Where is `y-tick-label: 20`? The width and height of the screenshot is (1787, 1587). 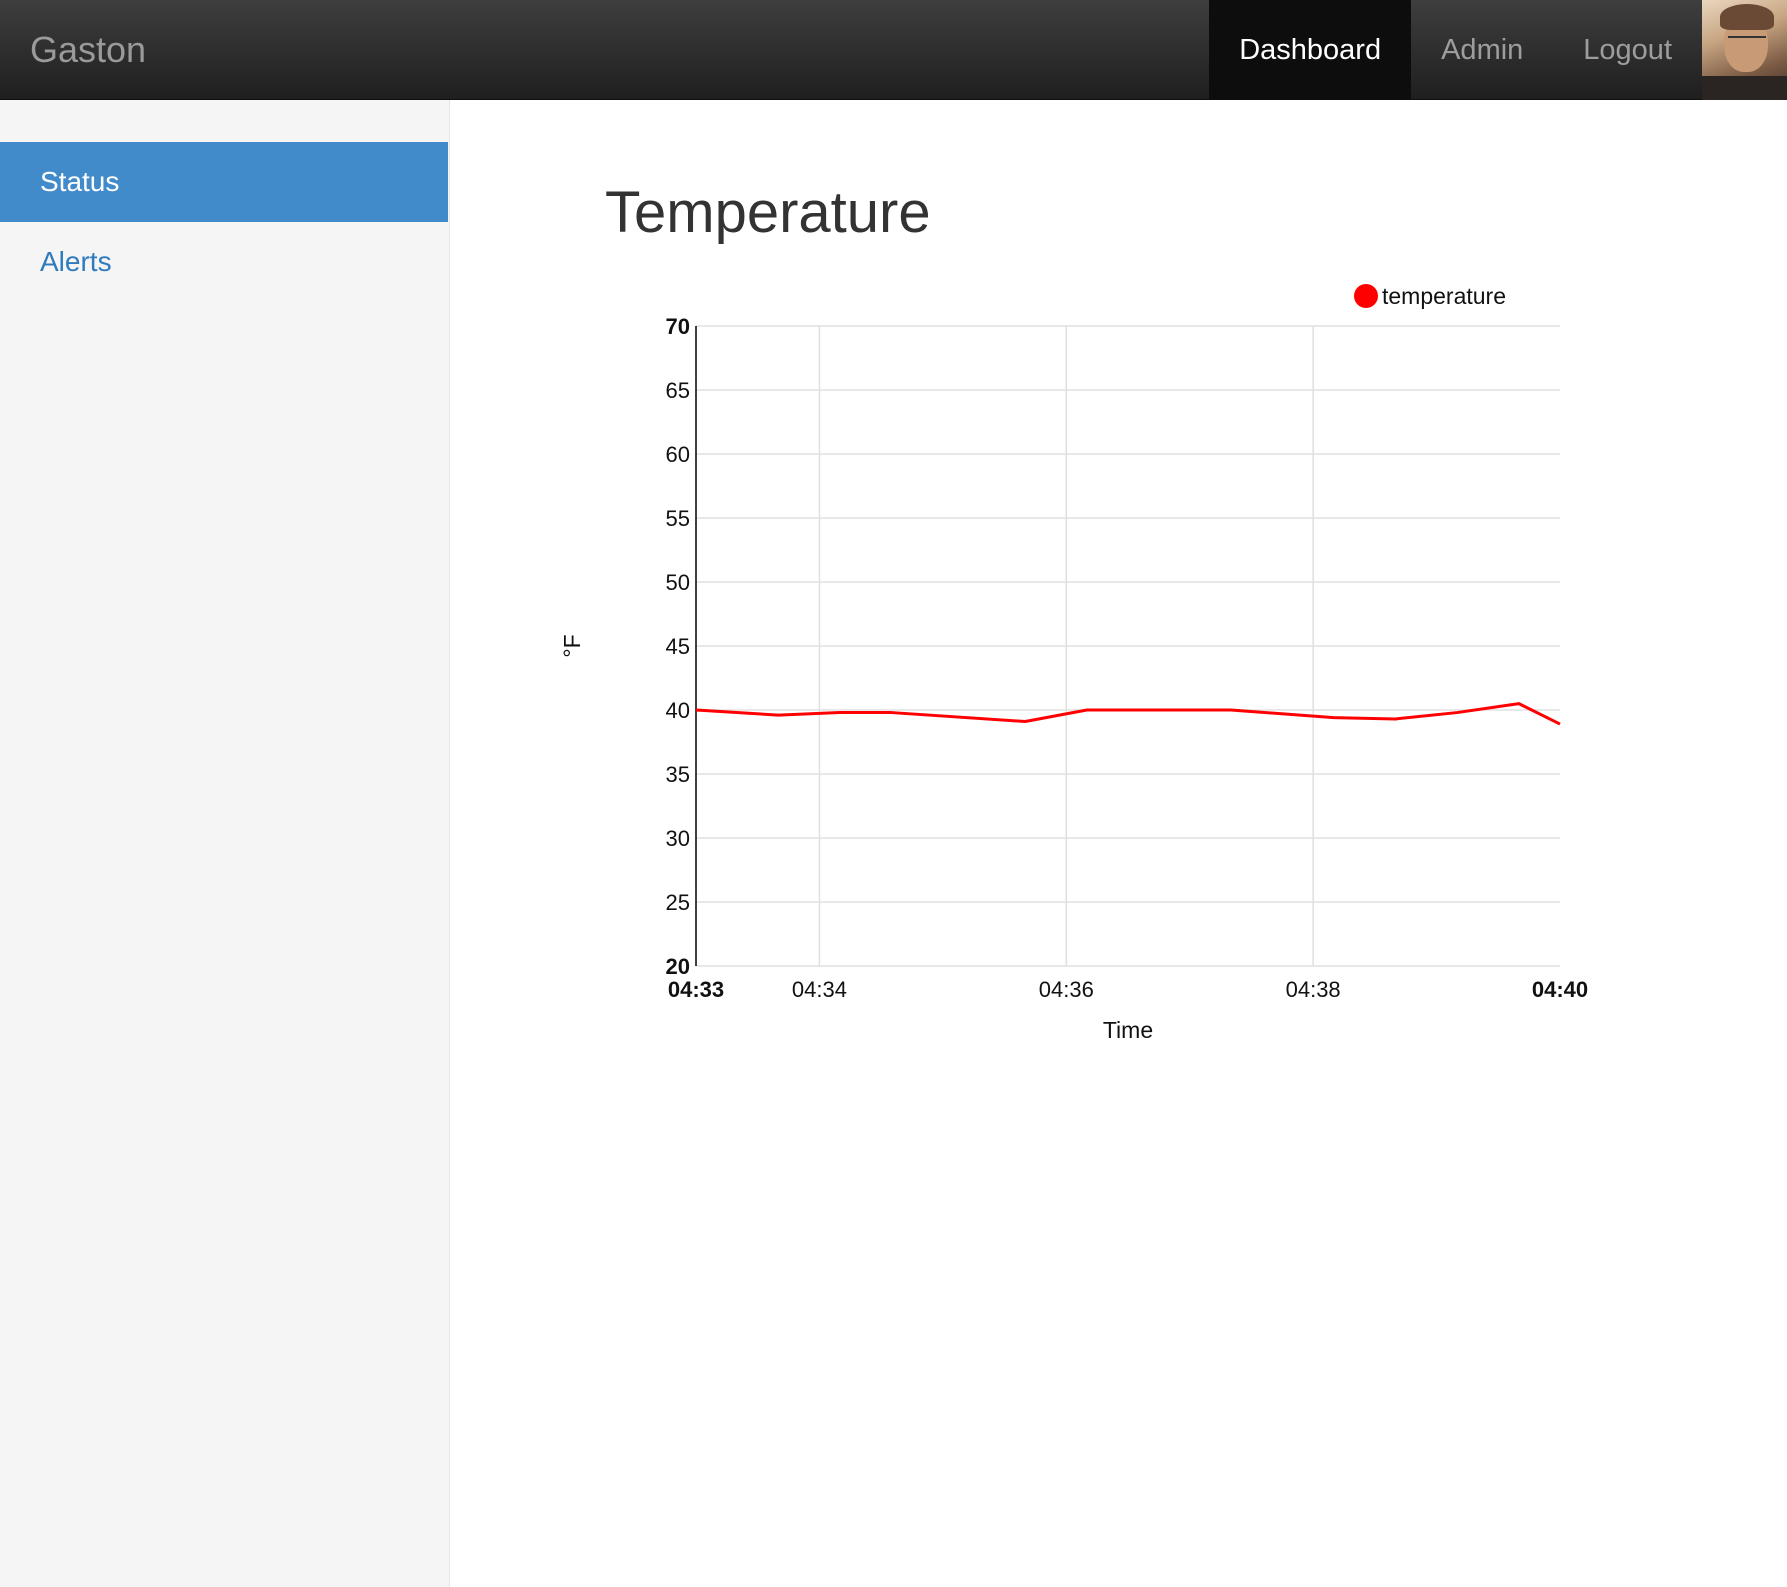
y-tick-label: 20 is located at coordinates (678, 966).